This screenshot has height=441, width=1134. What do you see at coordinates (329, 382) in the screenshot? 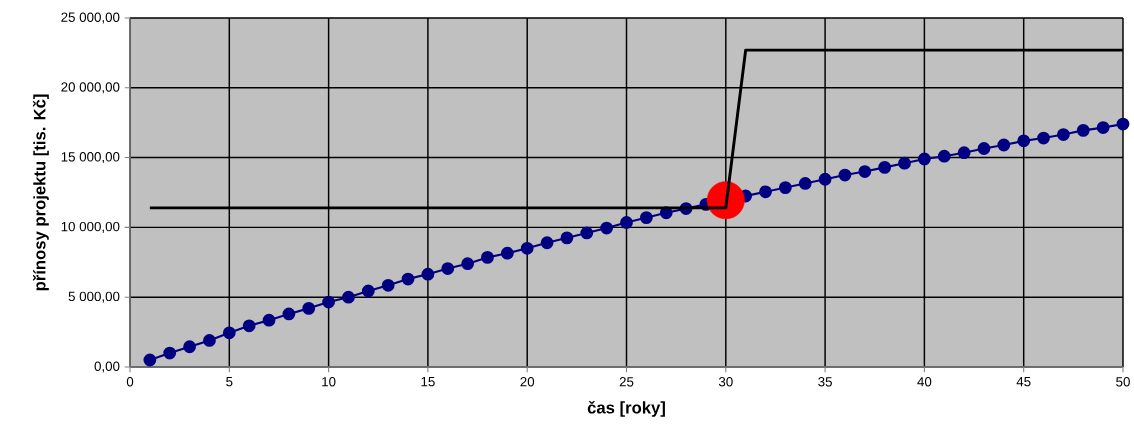
I see `x-tick-label: 10` at bounding box center [329, 382].